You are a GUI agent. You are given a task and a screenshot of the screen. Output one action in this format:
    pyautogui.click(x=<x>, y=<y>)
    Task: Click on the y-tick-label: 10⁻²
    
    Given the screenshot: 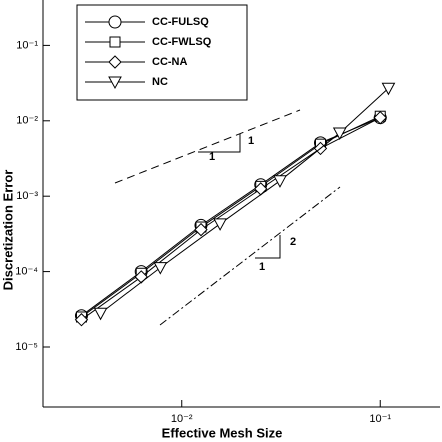 What is the action you would take?
    pyautogui.click(x=27, y=121)
    